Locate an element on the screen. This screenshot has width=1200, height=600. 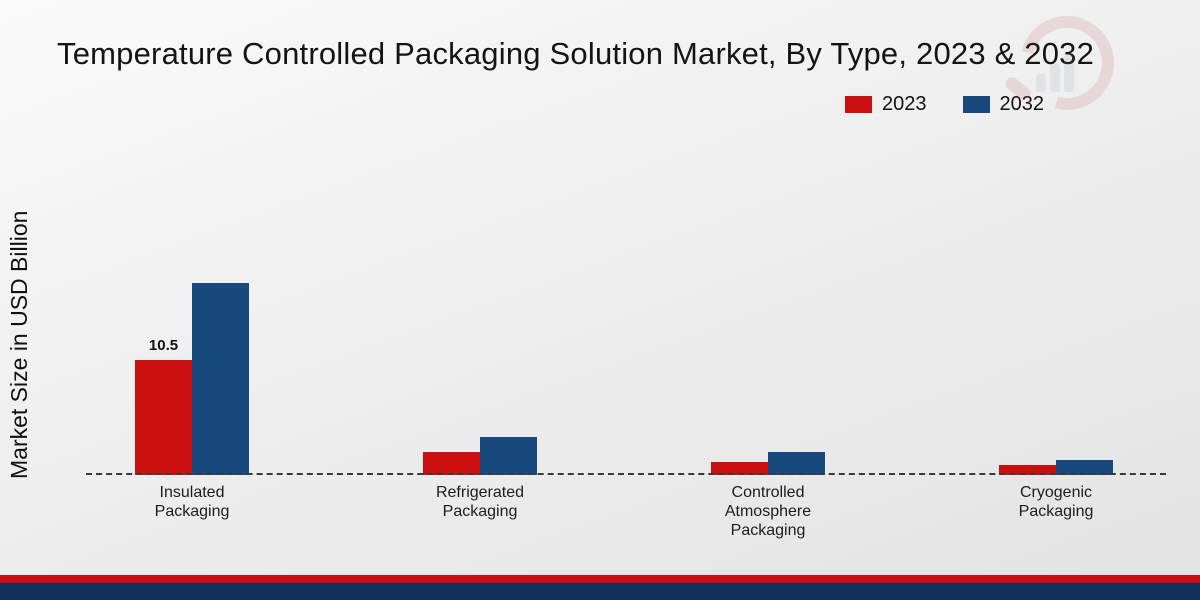
legend-item-2023: 2023 is located at coordinates (886, 104).